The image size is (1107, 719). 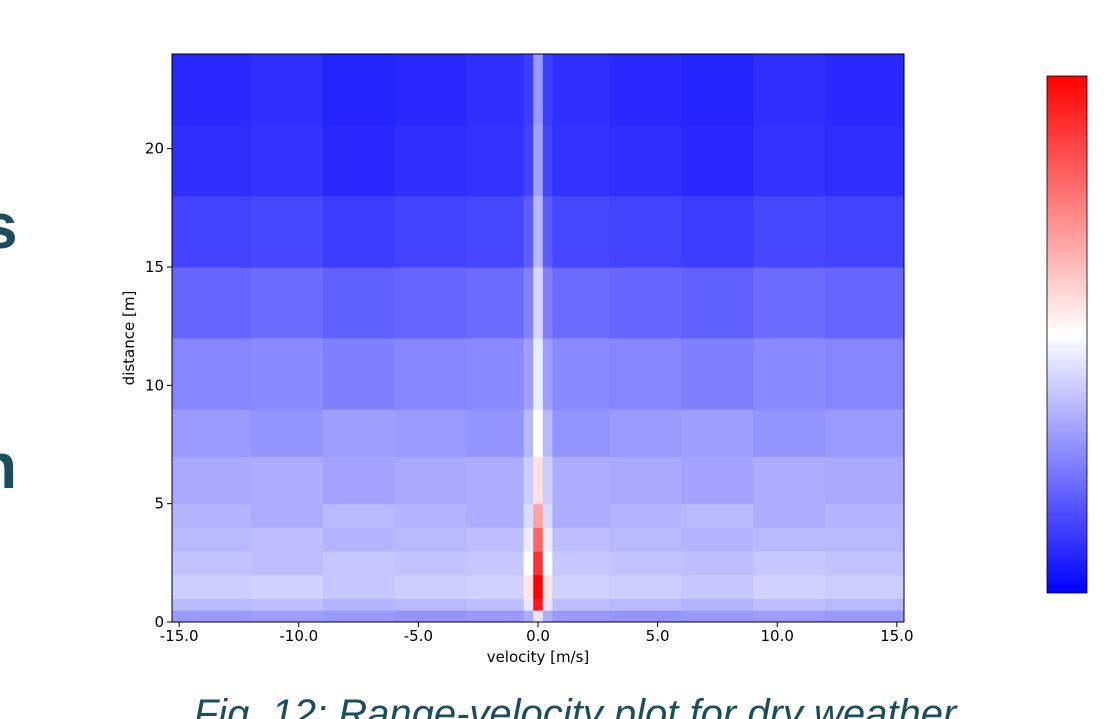 I want to click on y-tick-label: 5, so click(x=159, y=504).